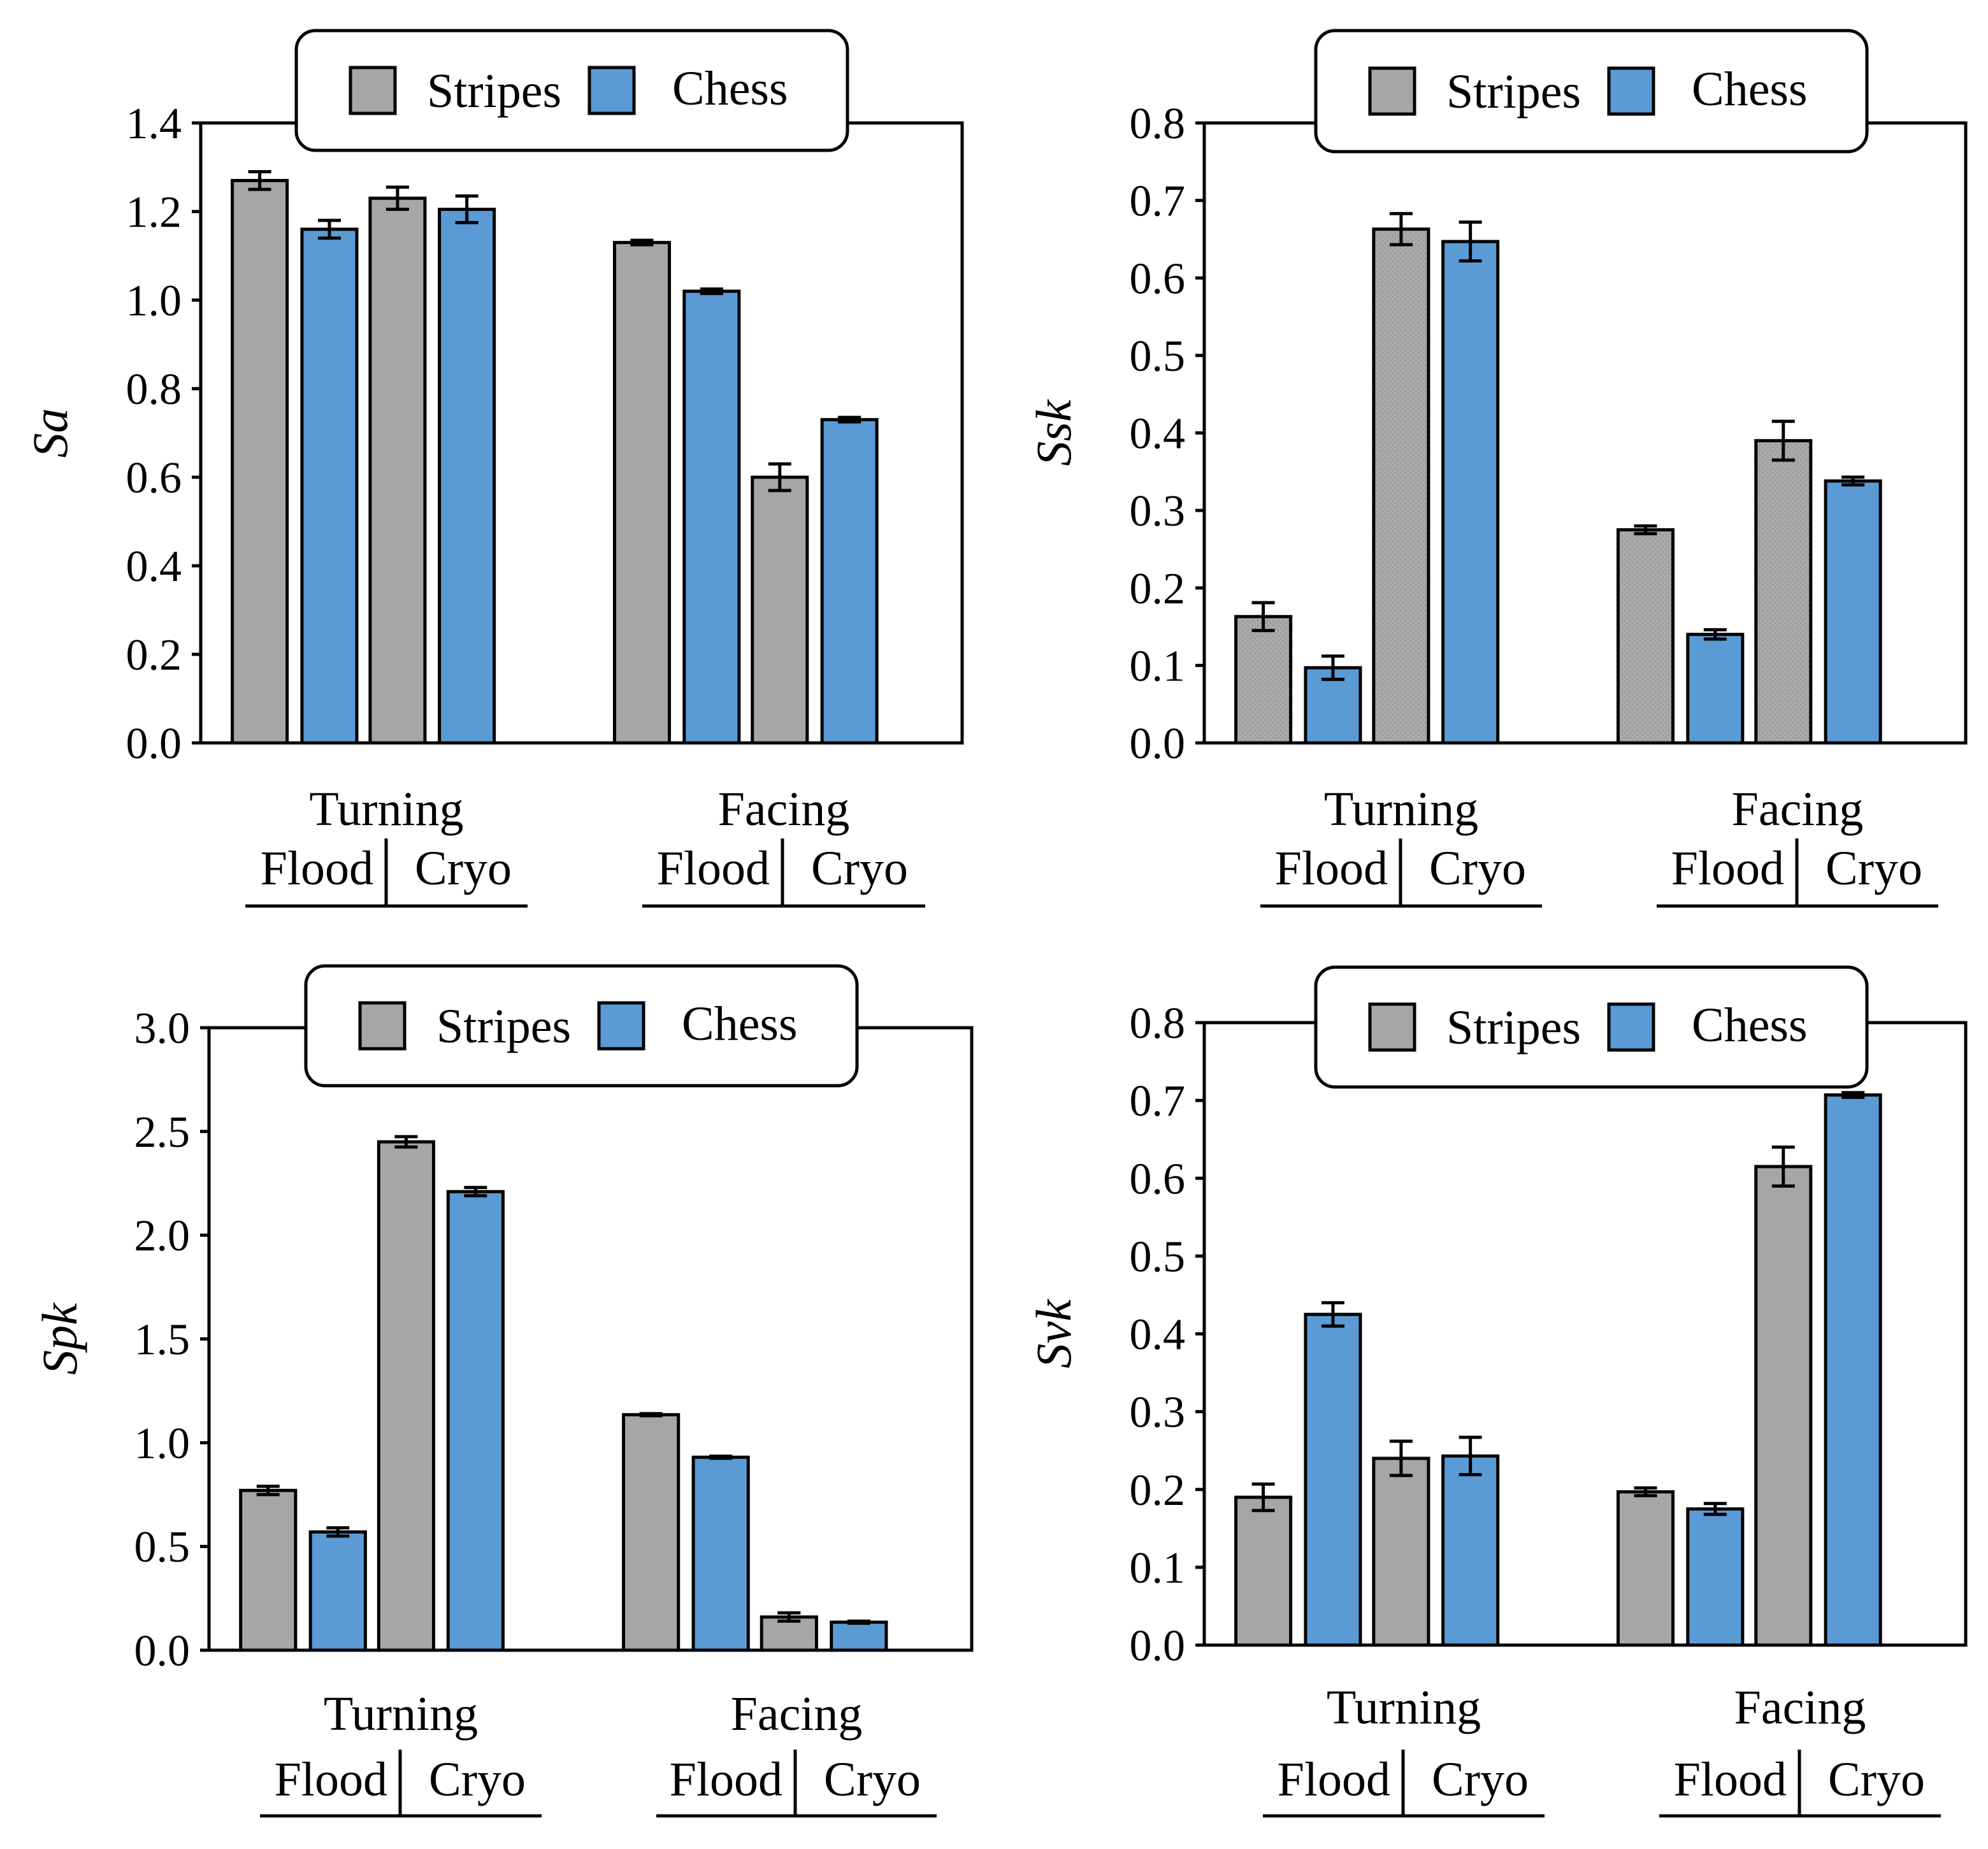 The height and width of the screenshot is (1849, 1988). What do you see at coordinates (162, 1132) in the screenshot?
I see `y-tick-label: 2.5` at bounding box center [162, 1132].